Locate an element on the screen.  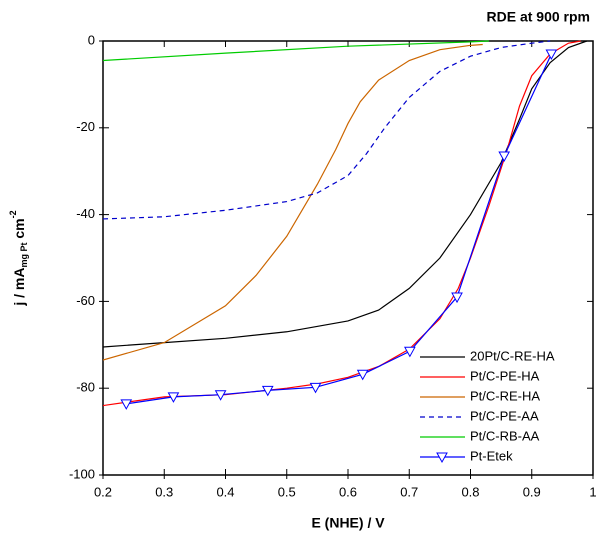
y-label-sup: -2 is located at coordinates (13, 214).